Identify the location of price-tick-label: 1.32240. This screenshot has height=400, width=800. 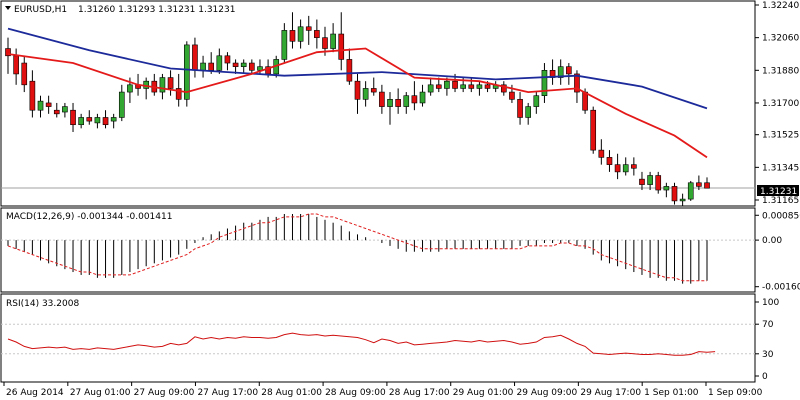
(780, 6).